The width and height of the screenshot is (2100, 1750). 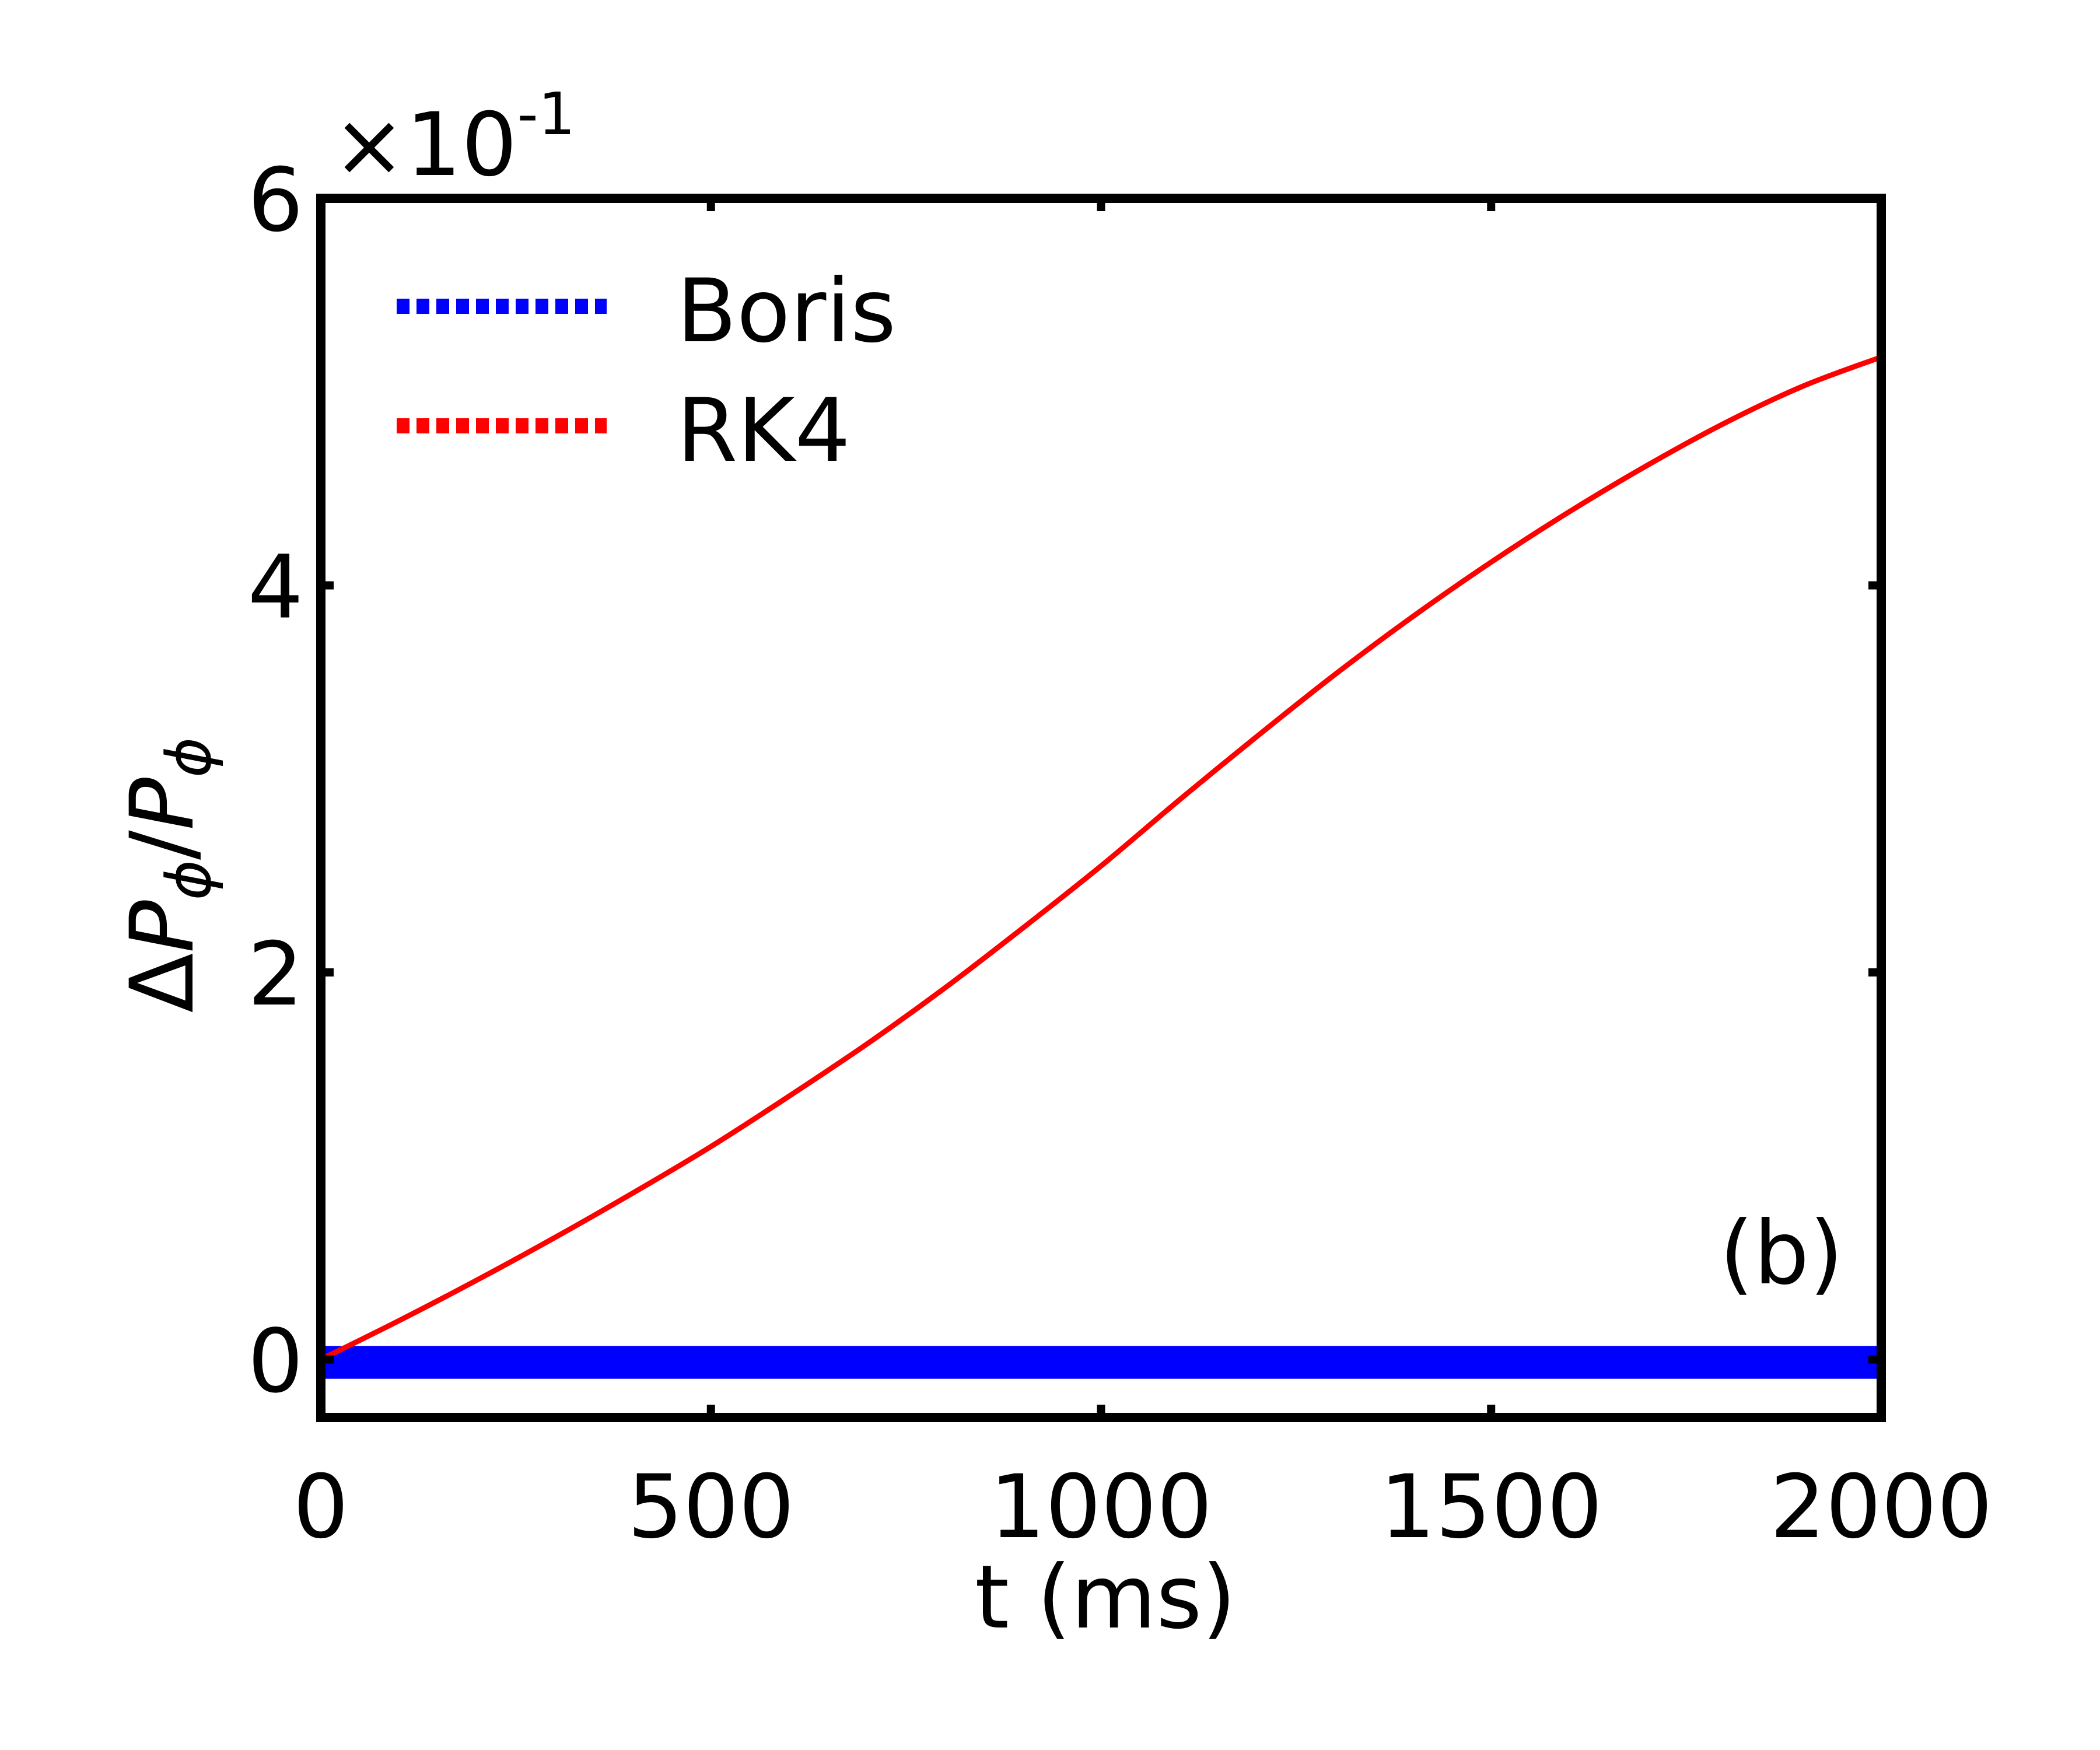 I want to click on svg-text: ΔPϕ/Pϕ, so click(x=168, y=875).